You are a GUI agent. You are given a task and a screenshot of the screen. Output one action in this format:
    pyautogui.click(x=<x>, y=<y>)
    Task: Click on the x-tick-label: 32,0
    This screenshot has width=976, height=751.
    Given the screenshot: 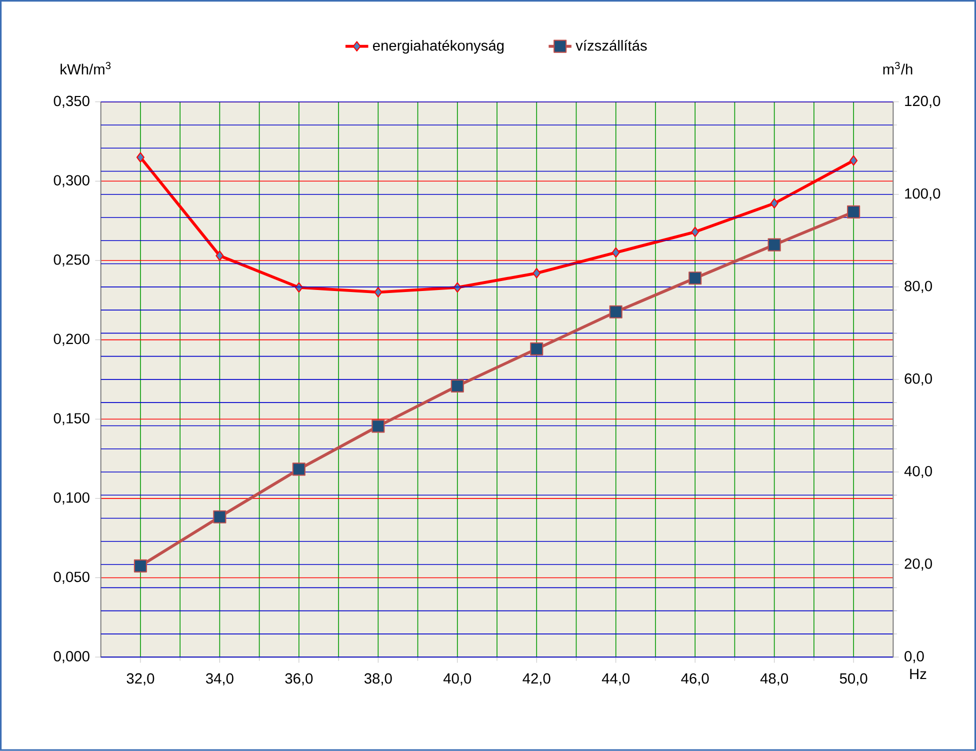 What is the action you would take?
    pyautogui.click(x=140, y=679)
    